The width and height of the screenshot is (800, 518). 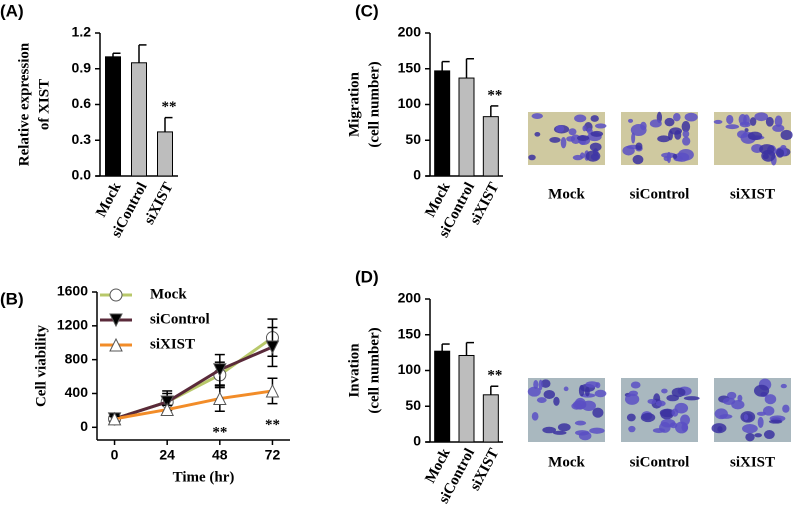 I want to click on y-axis-label: Relative expression, so click(x=24, y=104).